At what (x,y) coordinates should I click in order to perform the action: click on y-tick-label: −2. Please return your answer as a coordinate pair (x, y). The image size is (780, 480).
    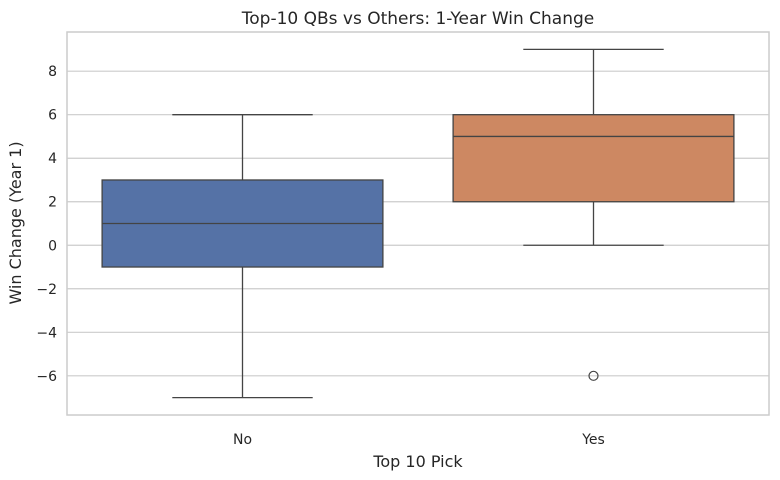
    Looking at the image, I should click on (46, 290).